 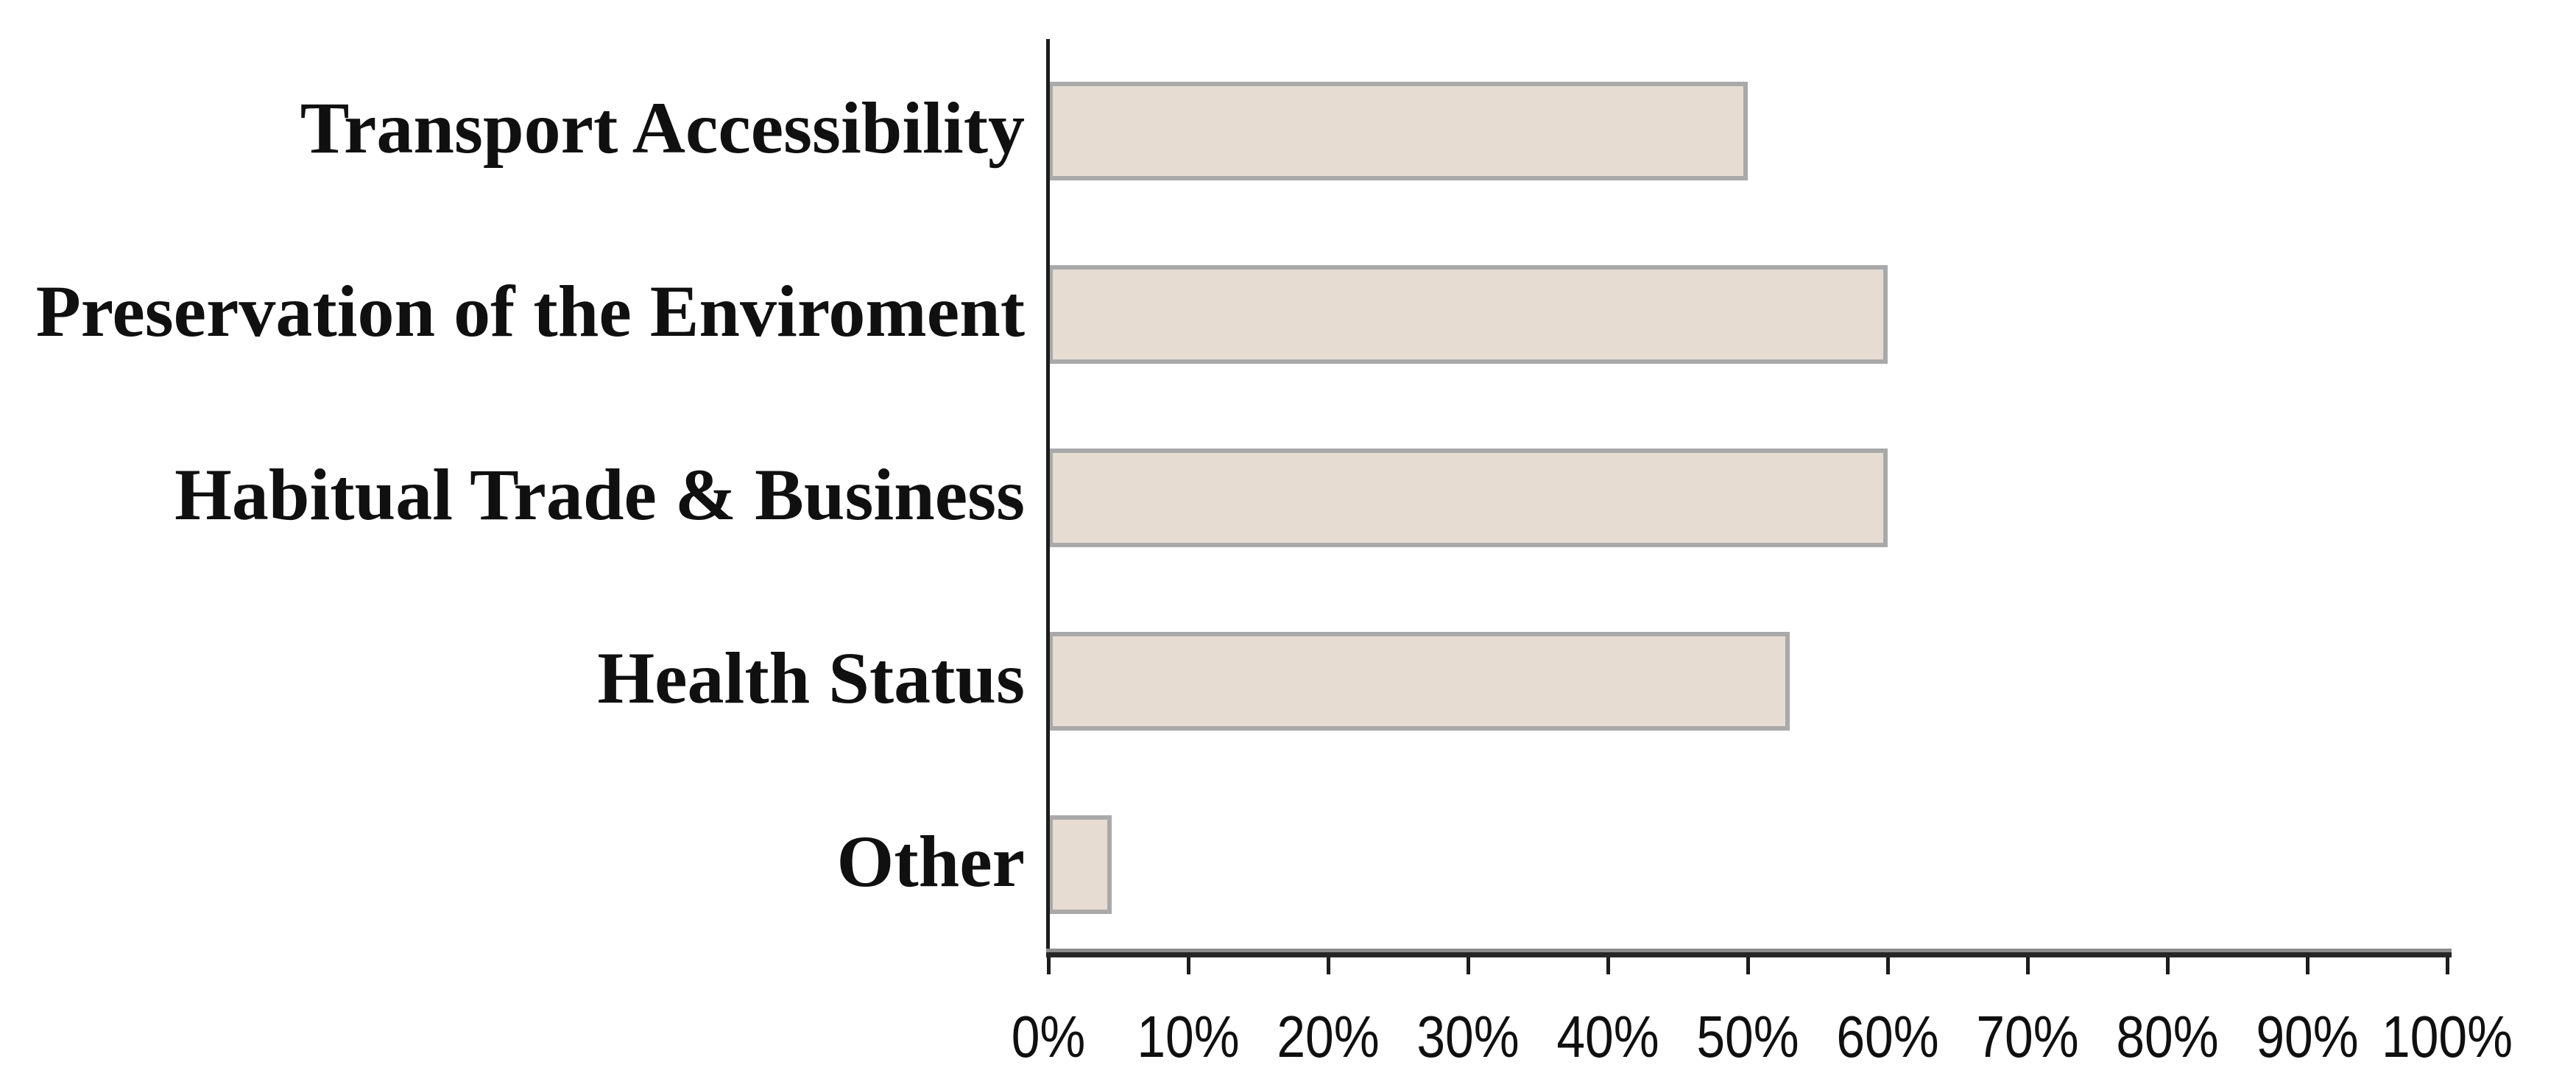 What do you see at coordinates (1887, 1036) in the screenshot?
I see `x-axis-tick-label: 60%` at bounding box center [1887, 1036].